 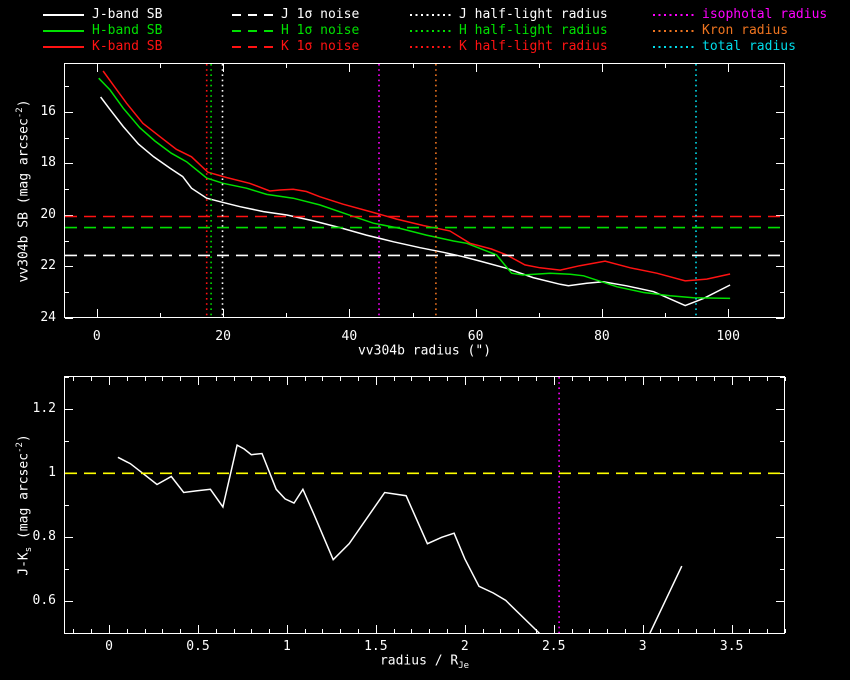 What do you see at coordinates (48, 214) in the screenshot?
I see `y-tick-label: 20` at bounding box center [48, 214].